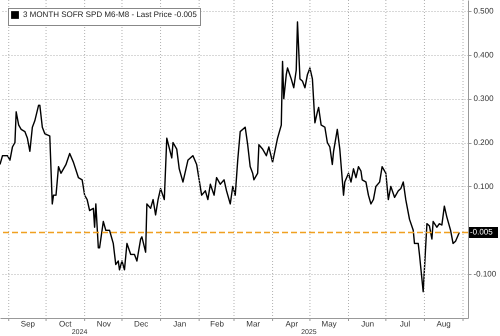 Image resolution: width=500 pixels, height=336 pixels. I want to click on x-tick-label: Oct, so click(65, 324).